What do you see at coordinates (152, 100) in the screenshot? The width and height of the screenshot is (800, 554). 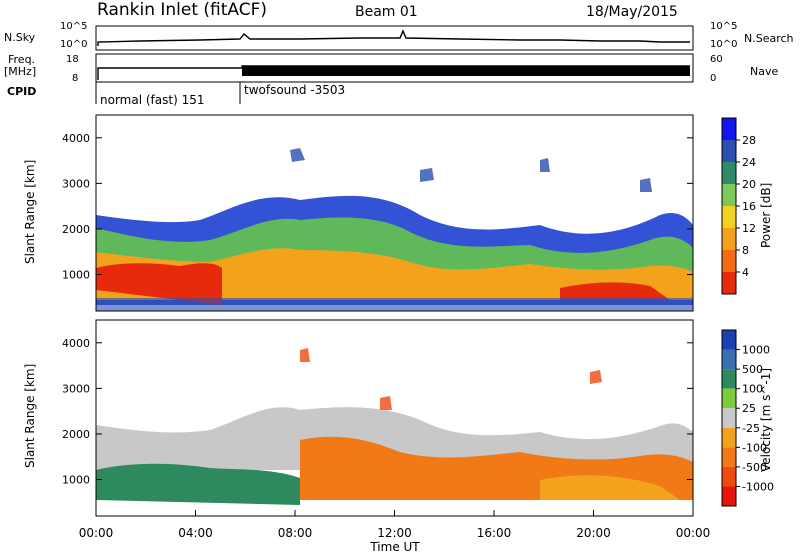 I see `cpid-segment-normal: normal (fast) 151` at bounding box center [152, 100].